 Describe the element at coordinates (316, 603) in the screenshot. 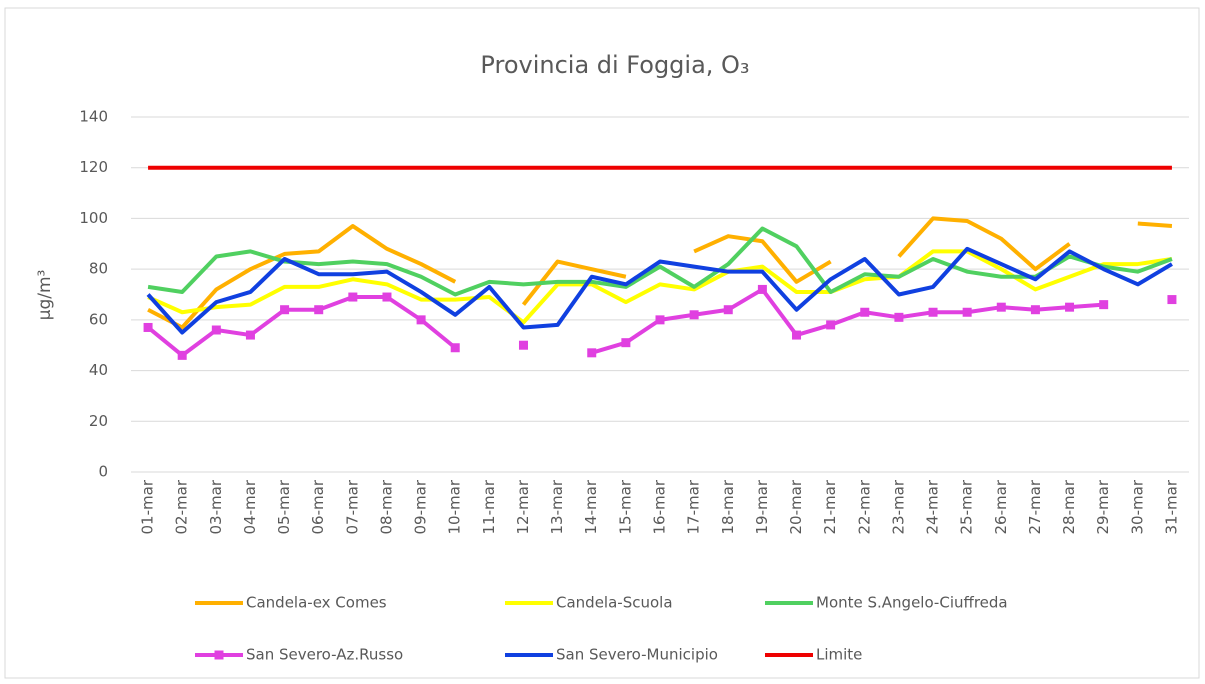

I see `legend-label: Candela-ex Comes` at that location.